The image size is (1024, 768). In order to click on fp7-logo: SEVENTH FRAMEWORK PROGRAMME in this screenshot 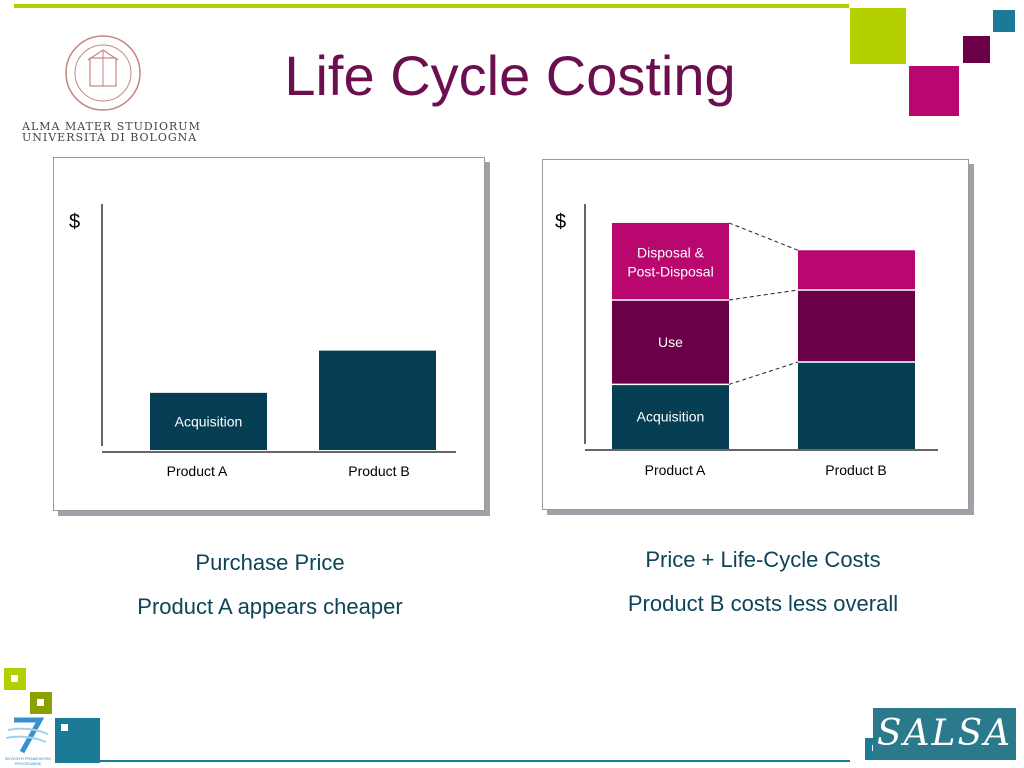, I will do `click(28, 741)`.